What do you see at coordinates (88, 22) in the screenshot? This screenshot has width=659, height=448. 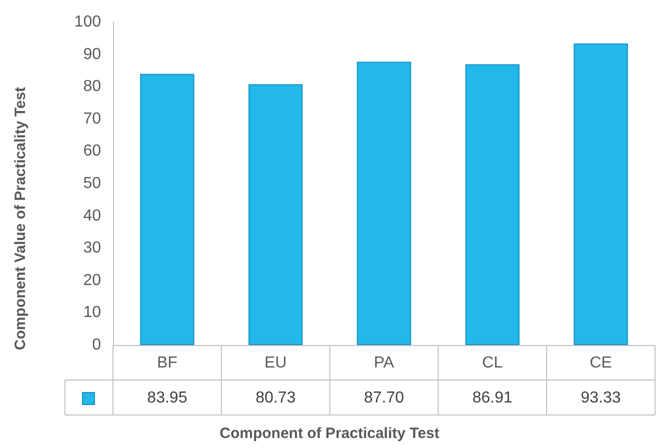 I see `y-tick-label: 100` at bounding box center [88, 22].